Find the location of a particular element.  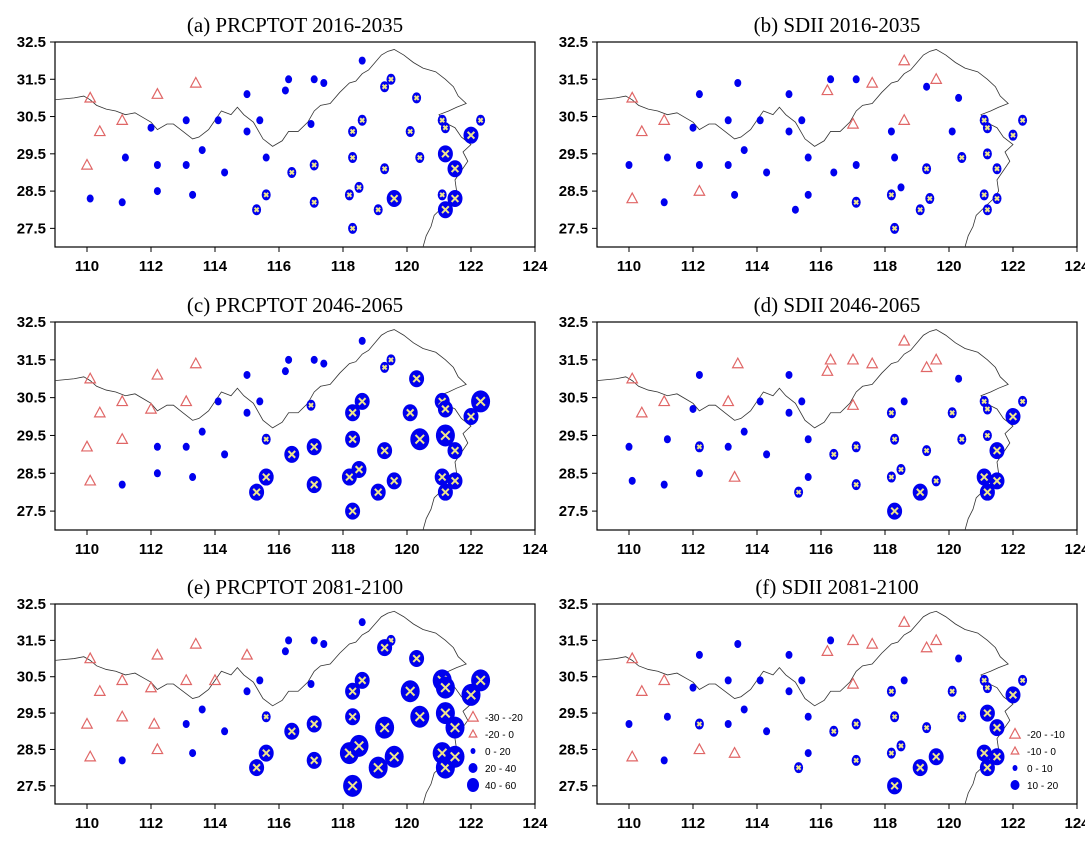

x-tick-label: 116 is located at coordinates (821, 266).